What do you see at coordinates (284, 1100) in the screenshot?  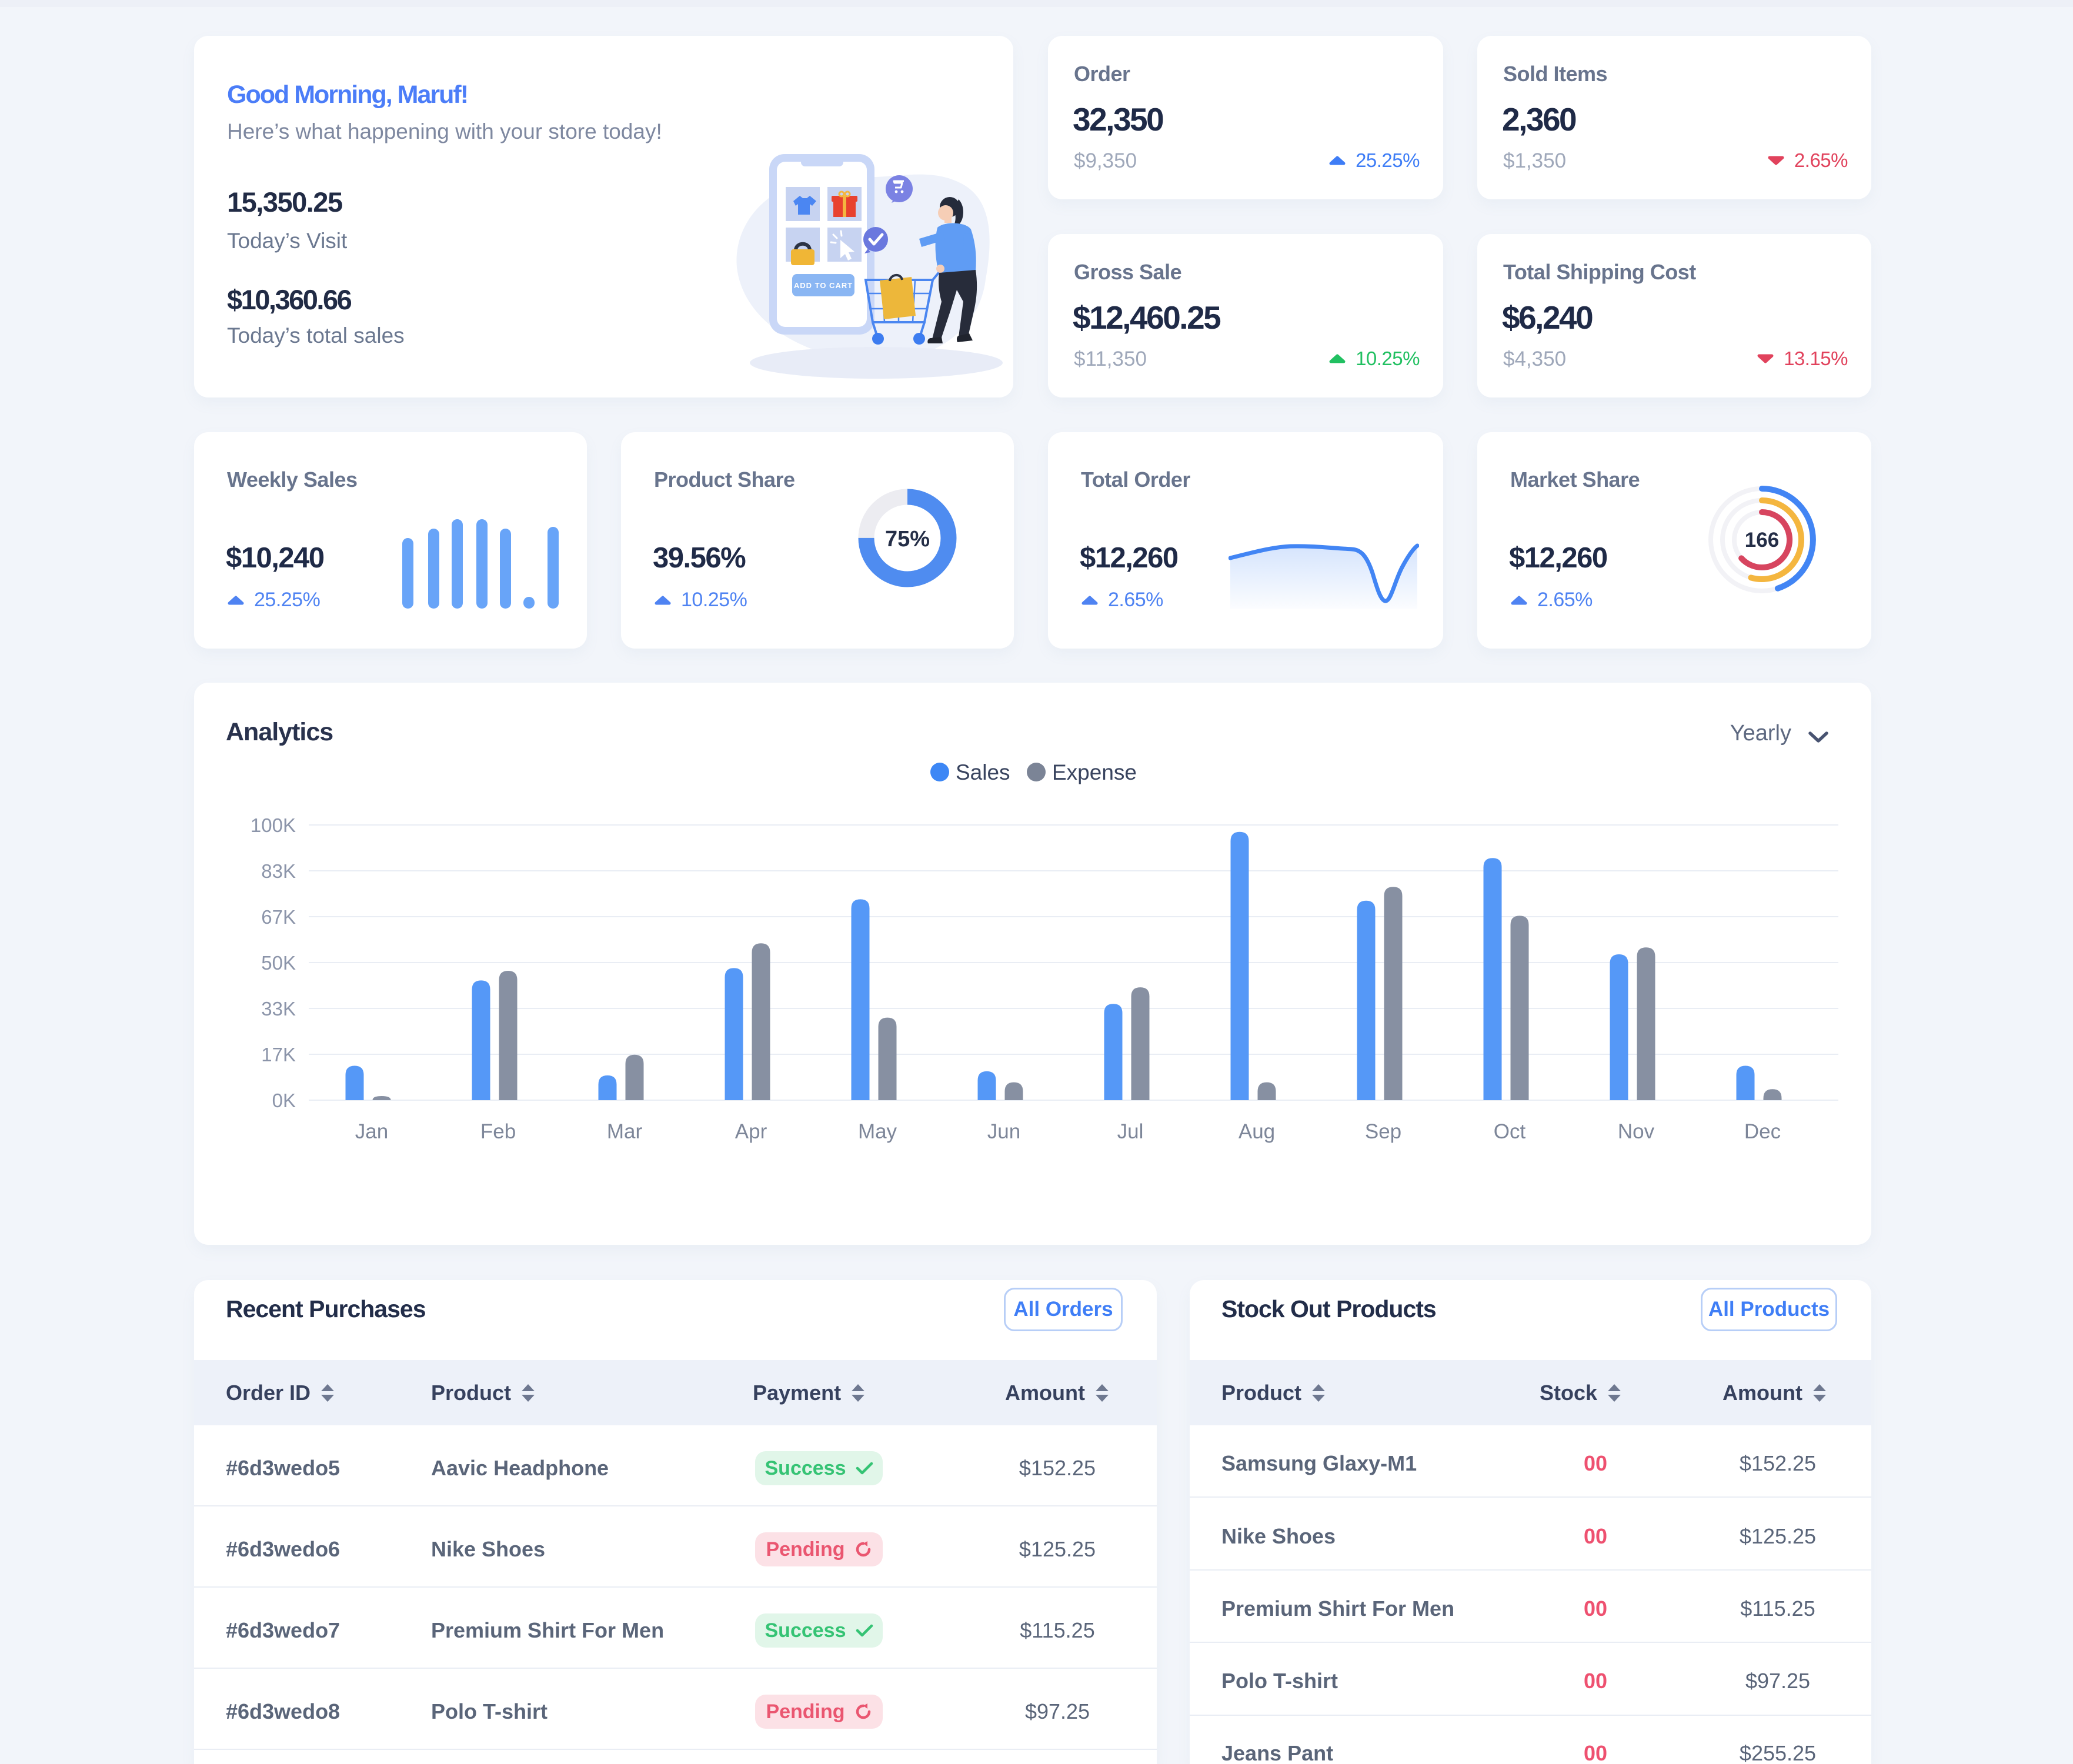 I see `svg-text: 0K` at bounding box center [284, 1100].